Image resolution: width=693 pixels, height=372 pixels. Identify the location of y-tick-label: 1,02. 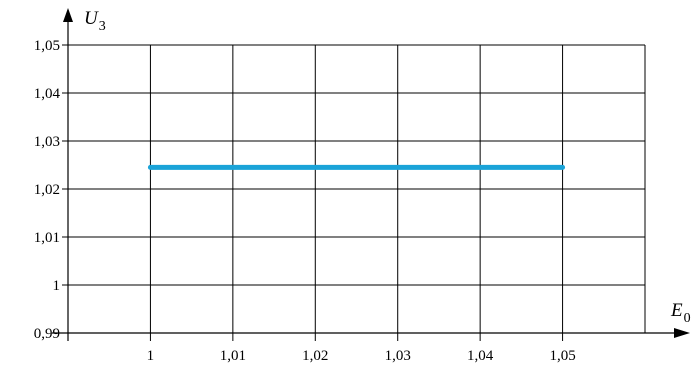
(47, 190).